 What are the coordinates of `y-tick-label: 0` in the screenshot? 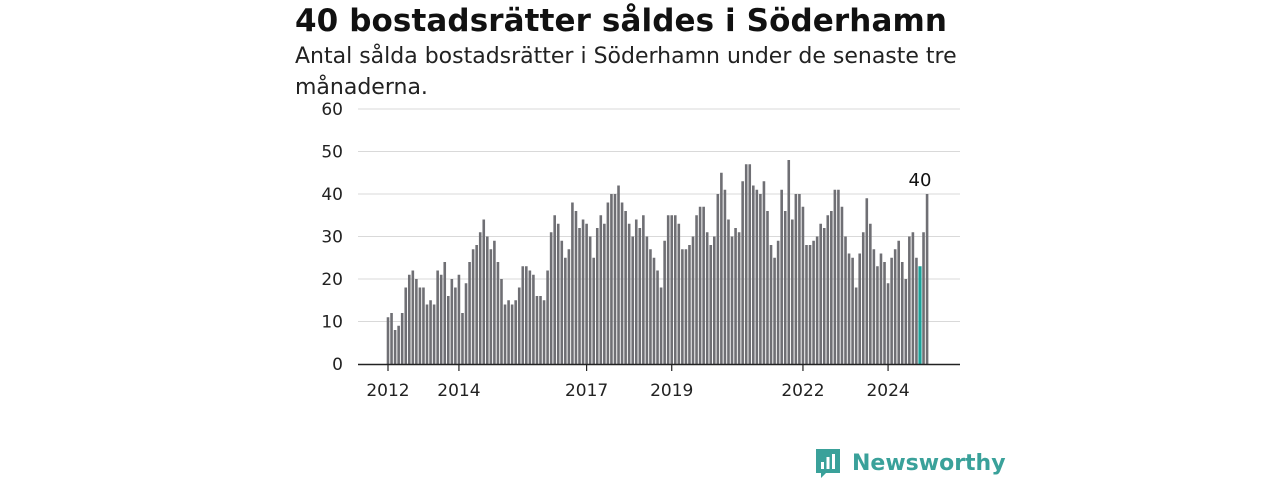 It's located at (337, 365).